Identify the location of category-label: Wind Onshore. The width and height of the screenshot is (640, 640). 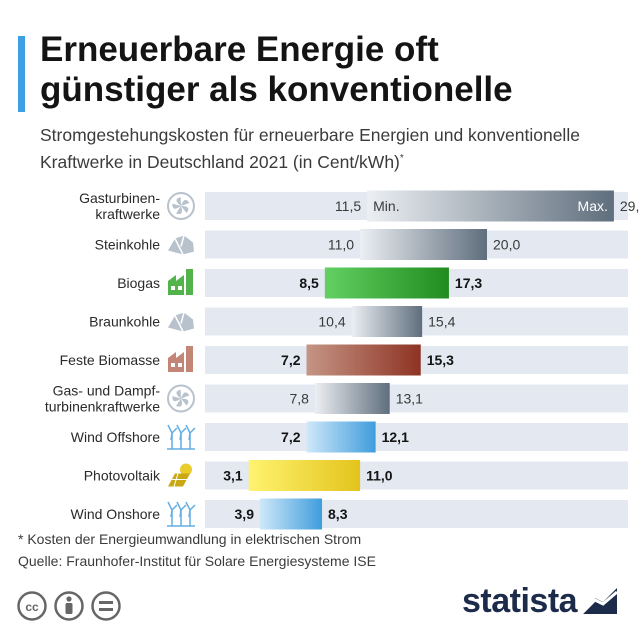
(116, 514).